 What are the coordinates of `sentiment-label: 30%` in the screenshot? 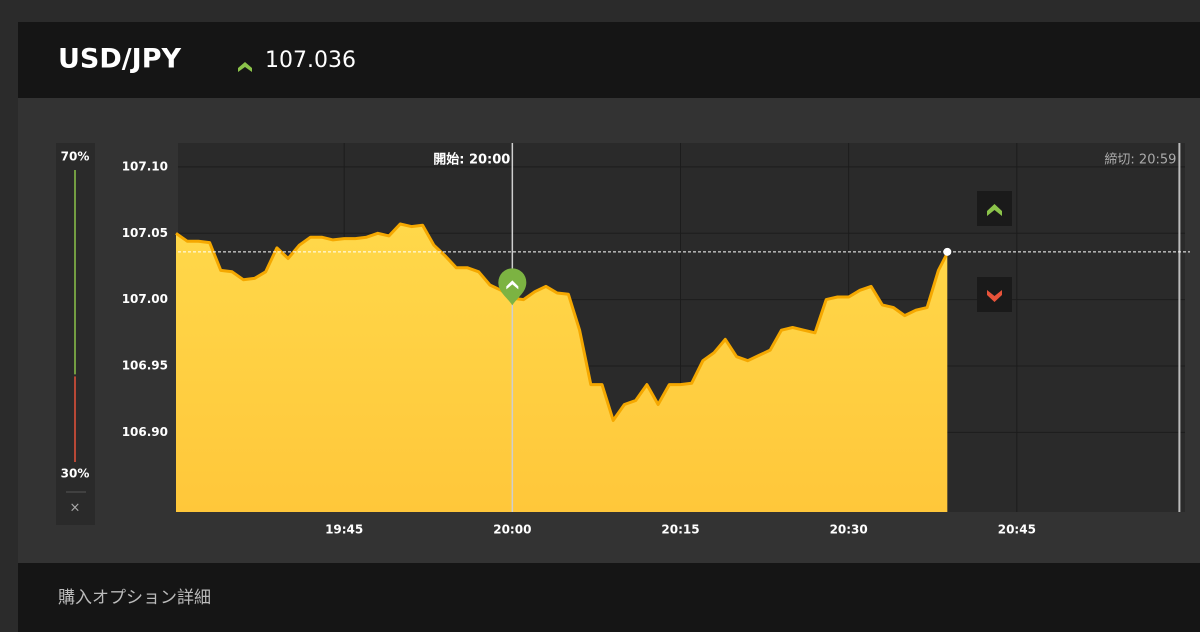 It's located at (75, 474).